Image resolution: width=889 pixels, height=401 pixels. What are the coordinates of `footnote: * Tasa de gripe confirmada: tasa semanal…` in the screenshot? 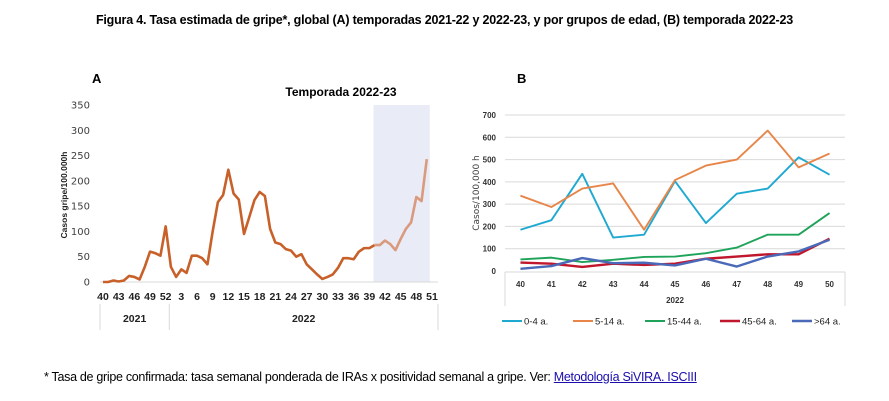 It's located at (370, 377).